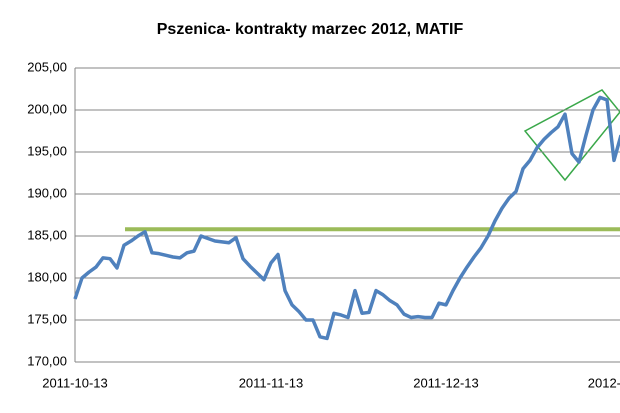 The image size is (620, 413). I want to click on x-tick-label: 2011-12-13, so click(446, 382).